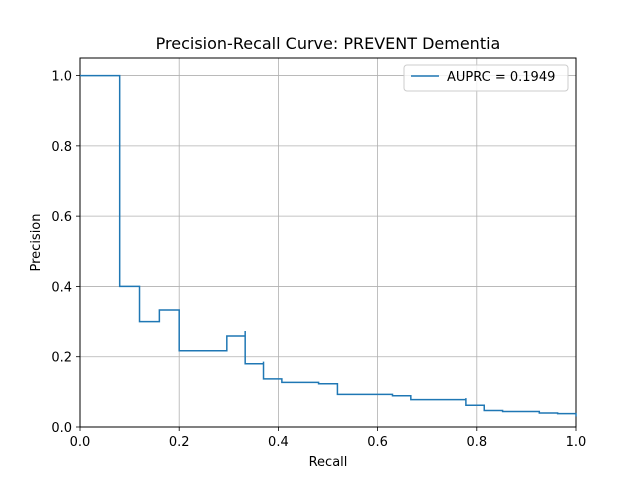 The image size is (640, 480). Describe the element at coordinates (61, 287) in the screenshot. I see `y-tick-label: 0.4` at that location.